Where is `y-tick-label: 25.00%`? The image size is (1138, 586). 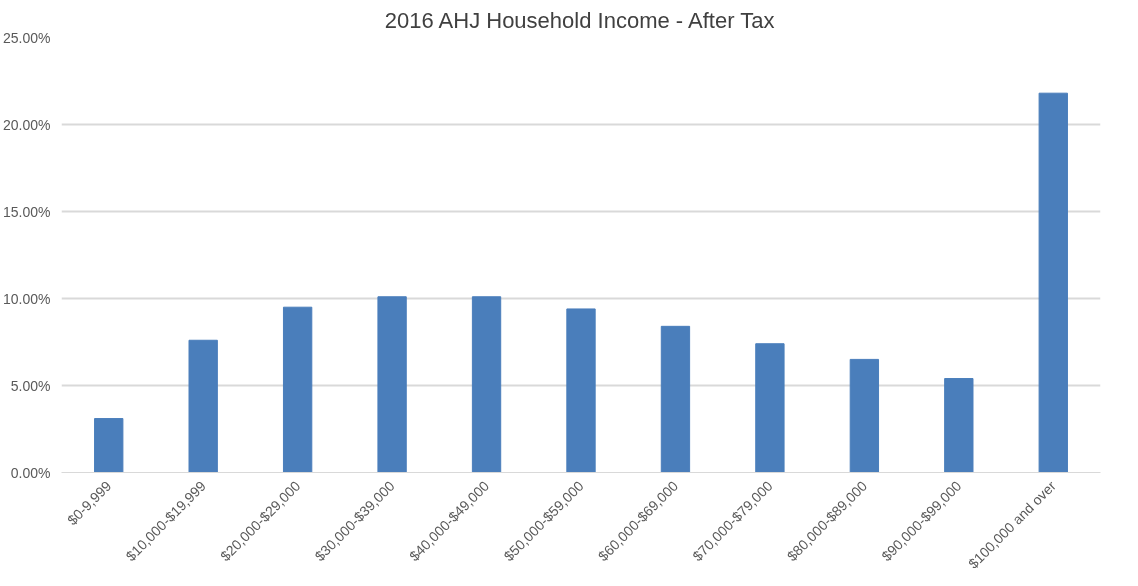
y-tick-label: 25.00% is located at coordinates (27, 37).